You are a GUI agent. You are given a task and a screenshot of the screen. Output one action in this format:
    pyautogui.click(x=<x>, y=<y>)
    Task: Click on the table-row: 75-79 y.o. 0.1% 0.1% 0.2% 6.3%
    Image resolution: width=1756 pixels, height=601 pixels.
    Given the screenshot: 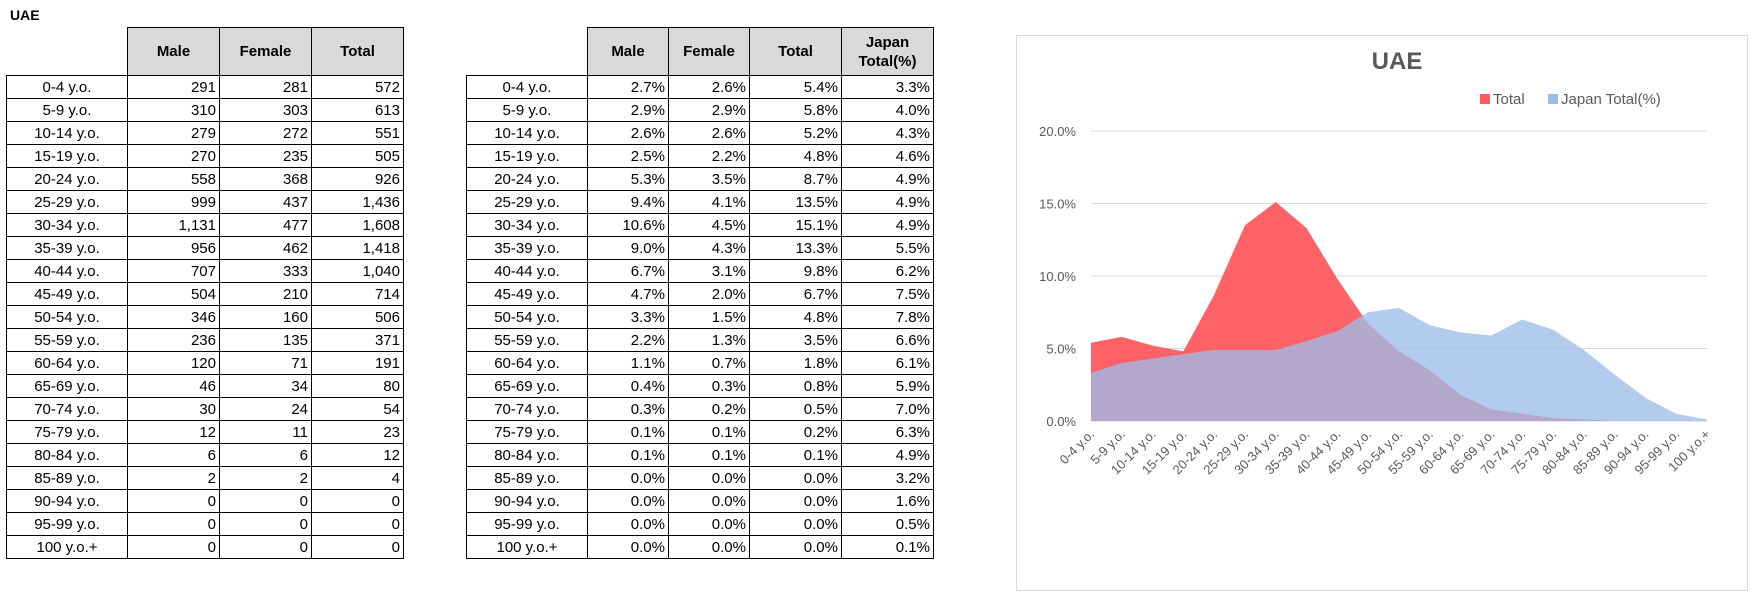 What is the action you would take?
    pyautogui.click(x=700, y=432)
    